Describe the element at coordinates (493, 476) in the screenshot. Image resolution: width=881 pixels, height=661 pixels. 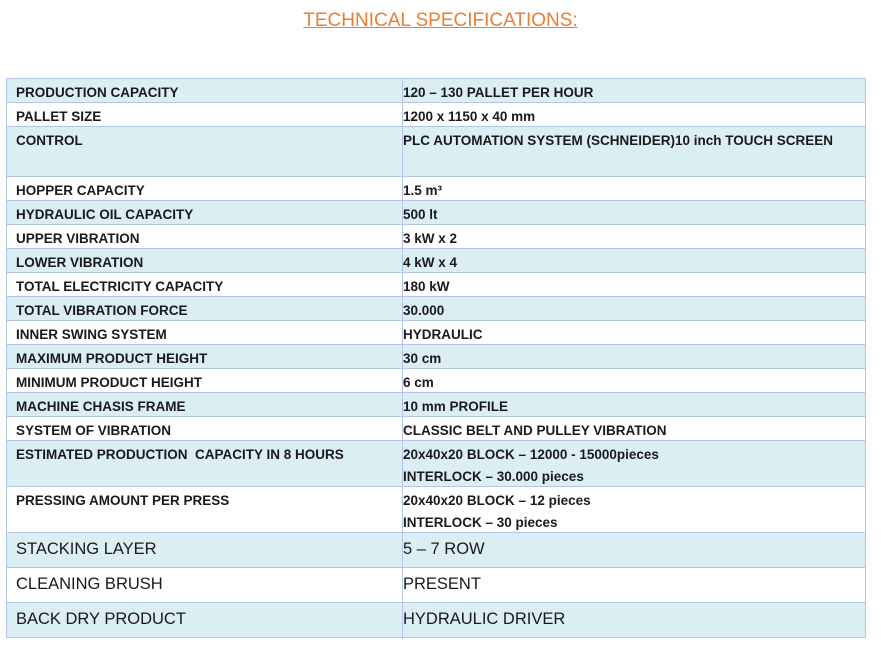
I see `value-line: INTERLOCK – 30.000 pieces` at that location.